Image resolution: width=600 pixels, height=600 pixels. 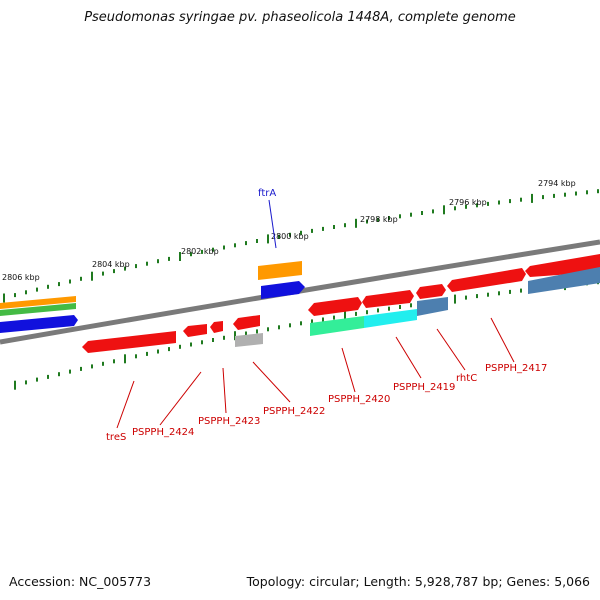 I want to click on PSPPH_2419-leader-line, so click(x=408, y=357).